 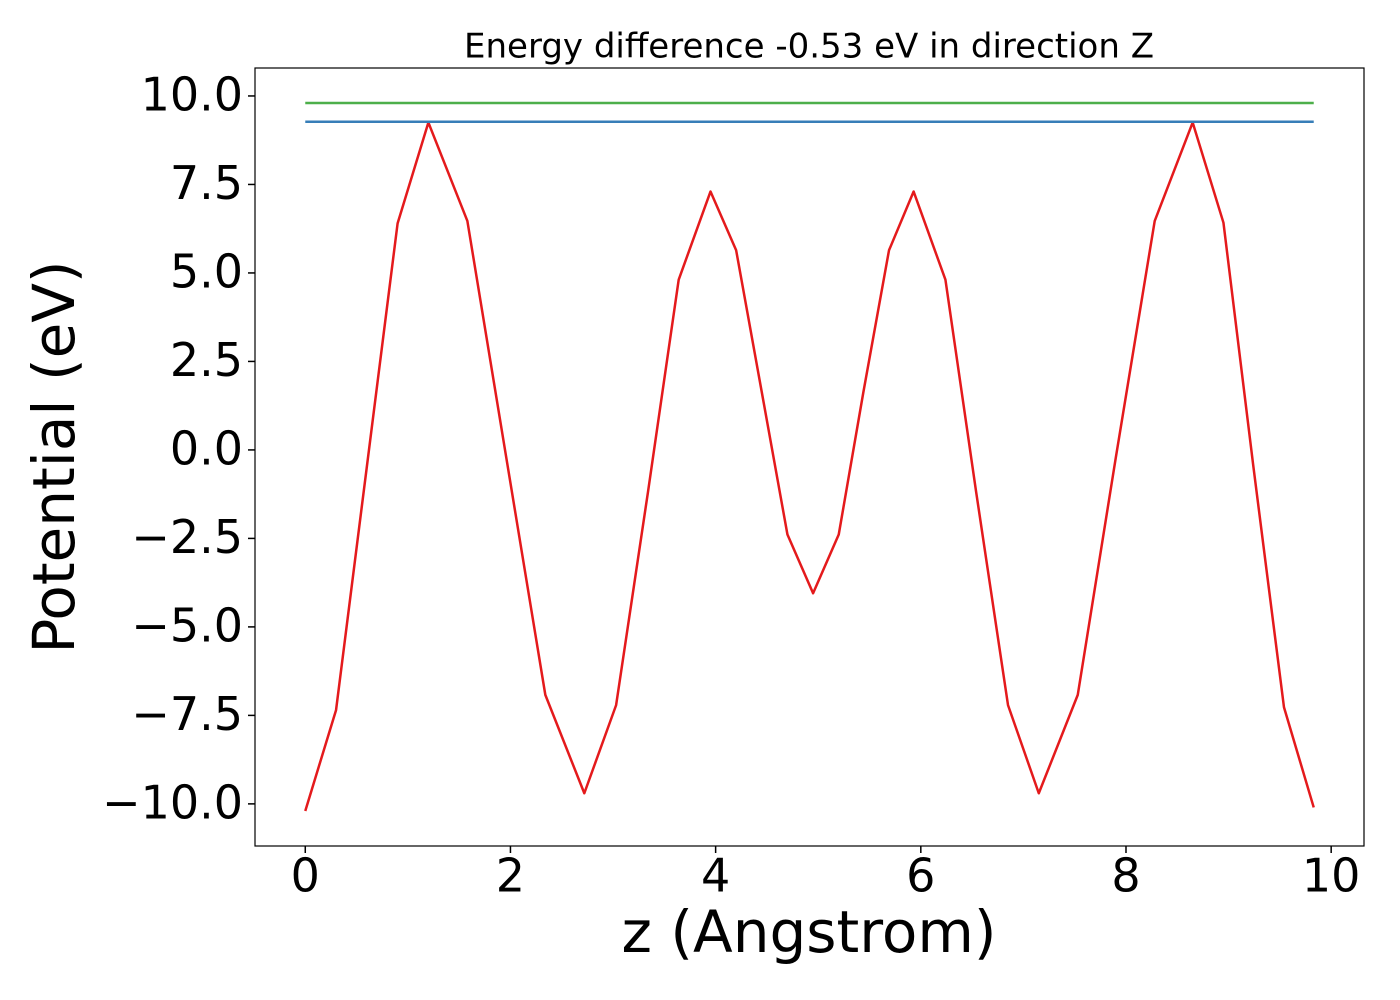 What do you see at coordinates (715, 876) in the screenshot?
I see `x-tick-label: 4` at bounding box center [715, 876].